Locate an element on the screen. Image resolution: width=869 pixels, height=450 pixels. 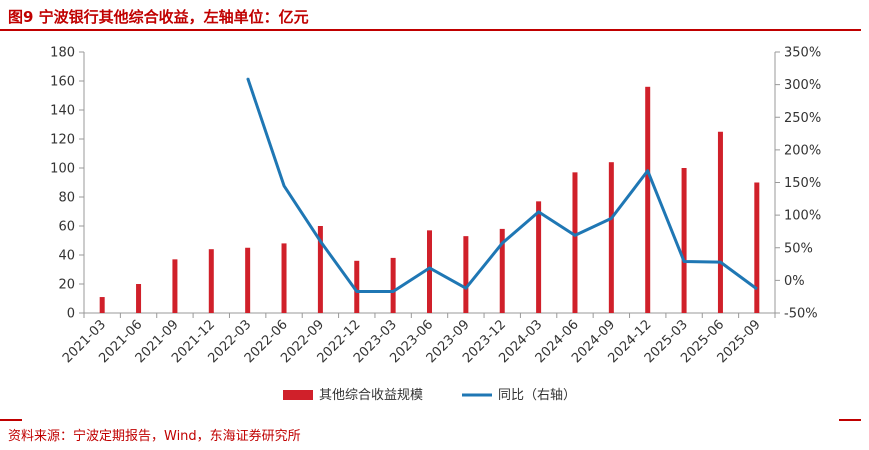
left-tick-label: 100 is located at coordinates (62, 169).